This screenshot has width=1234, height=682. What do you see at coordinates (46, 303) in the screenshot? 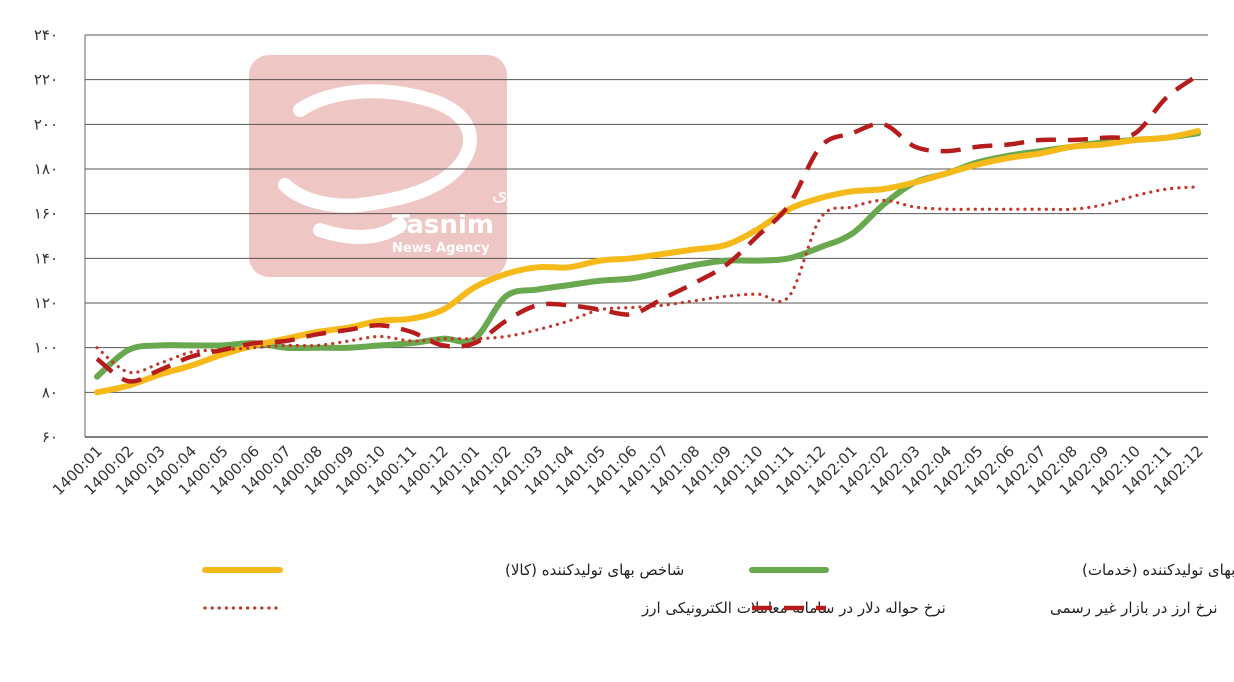
I see `y-tick-label: ۱۲۰` at bounding box center [46, 303].